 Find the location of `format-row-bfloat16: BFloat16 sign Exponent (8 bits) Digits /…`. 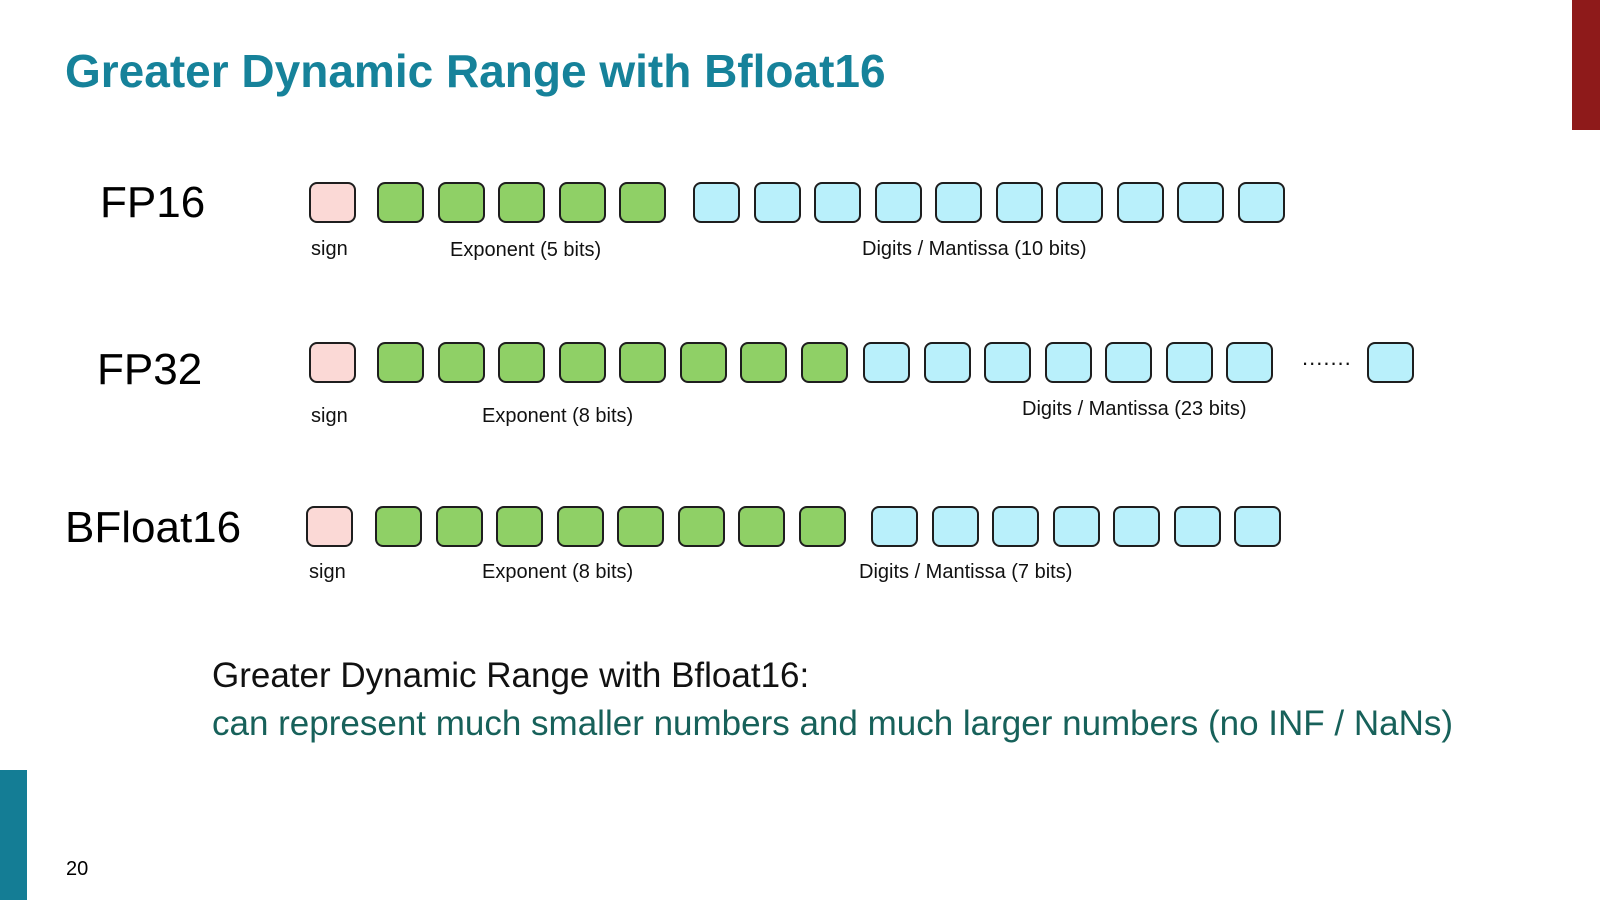

format-row-bfloat16: BFloat16 sign Exponent (8 bits) Digits /… is located at coordinates (800, 547).